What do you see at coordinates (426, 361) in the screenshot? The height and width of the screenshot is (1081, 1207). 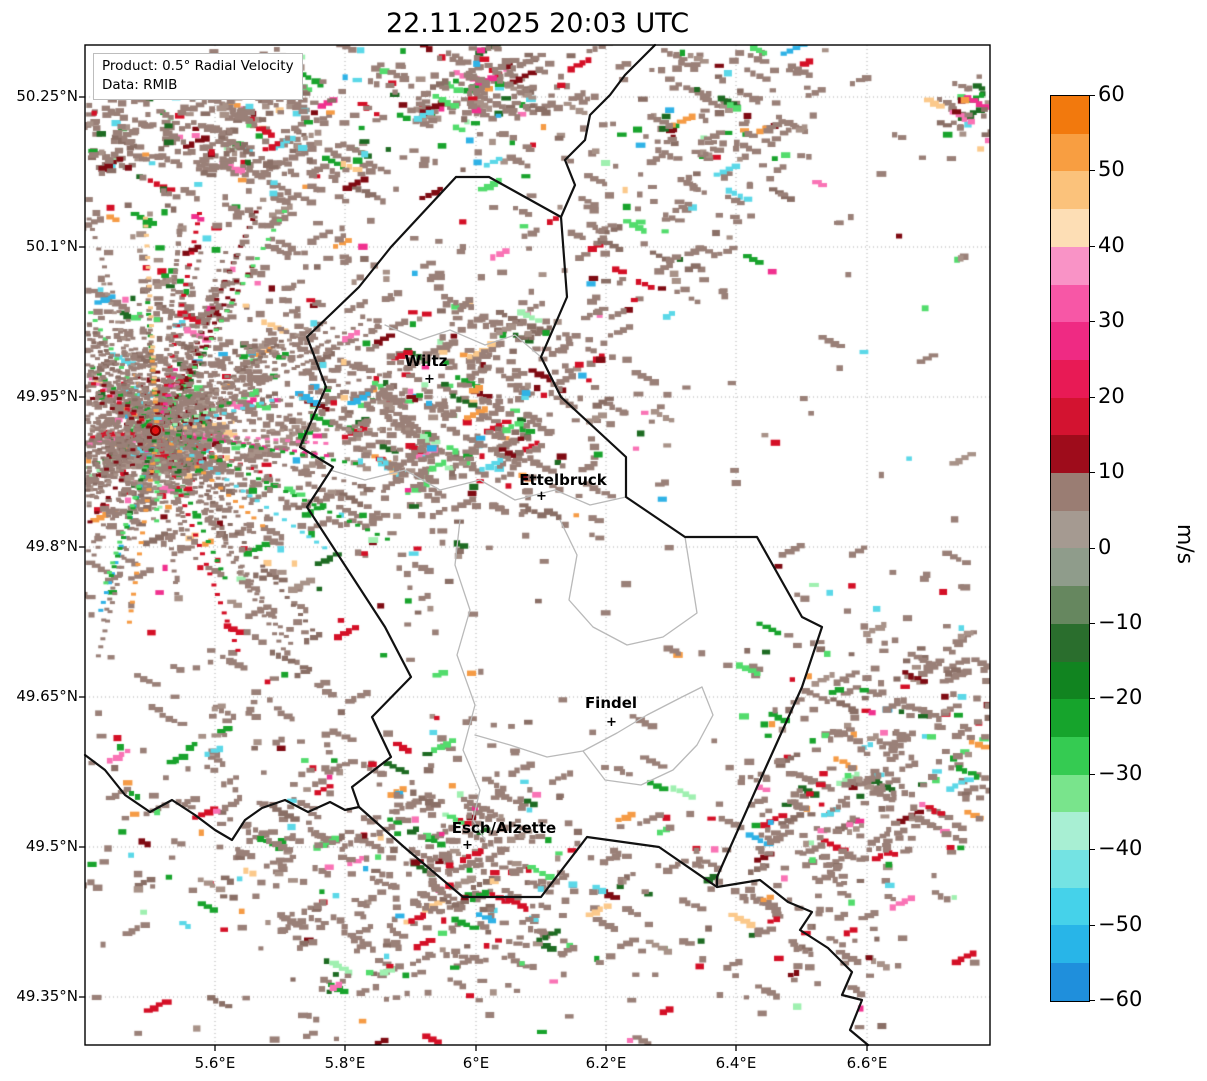 I see `city-label: Wiltz` at bounding box center [426, 361].